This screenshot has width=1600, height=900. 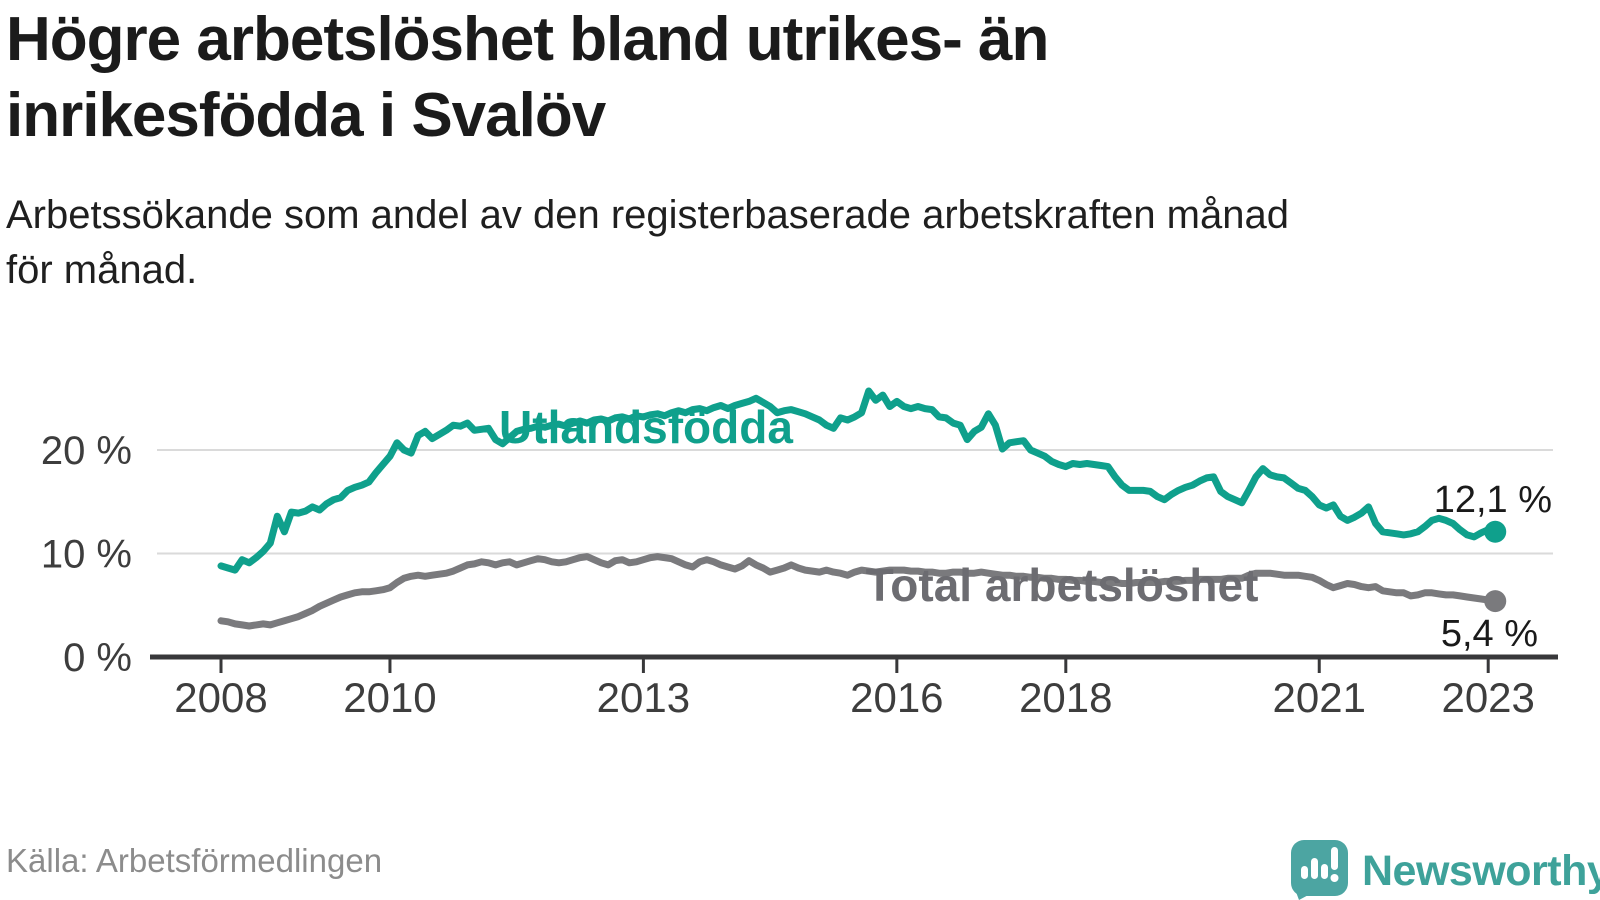 I want to click on series-label-utlandsf-dda: Utlandsfödda, so click(x=646, y=427).